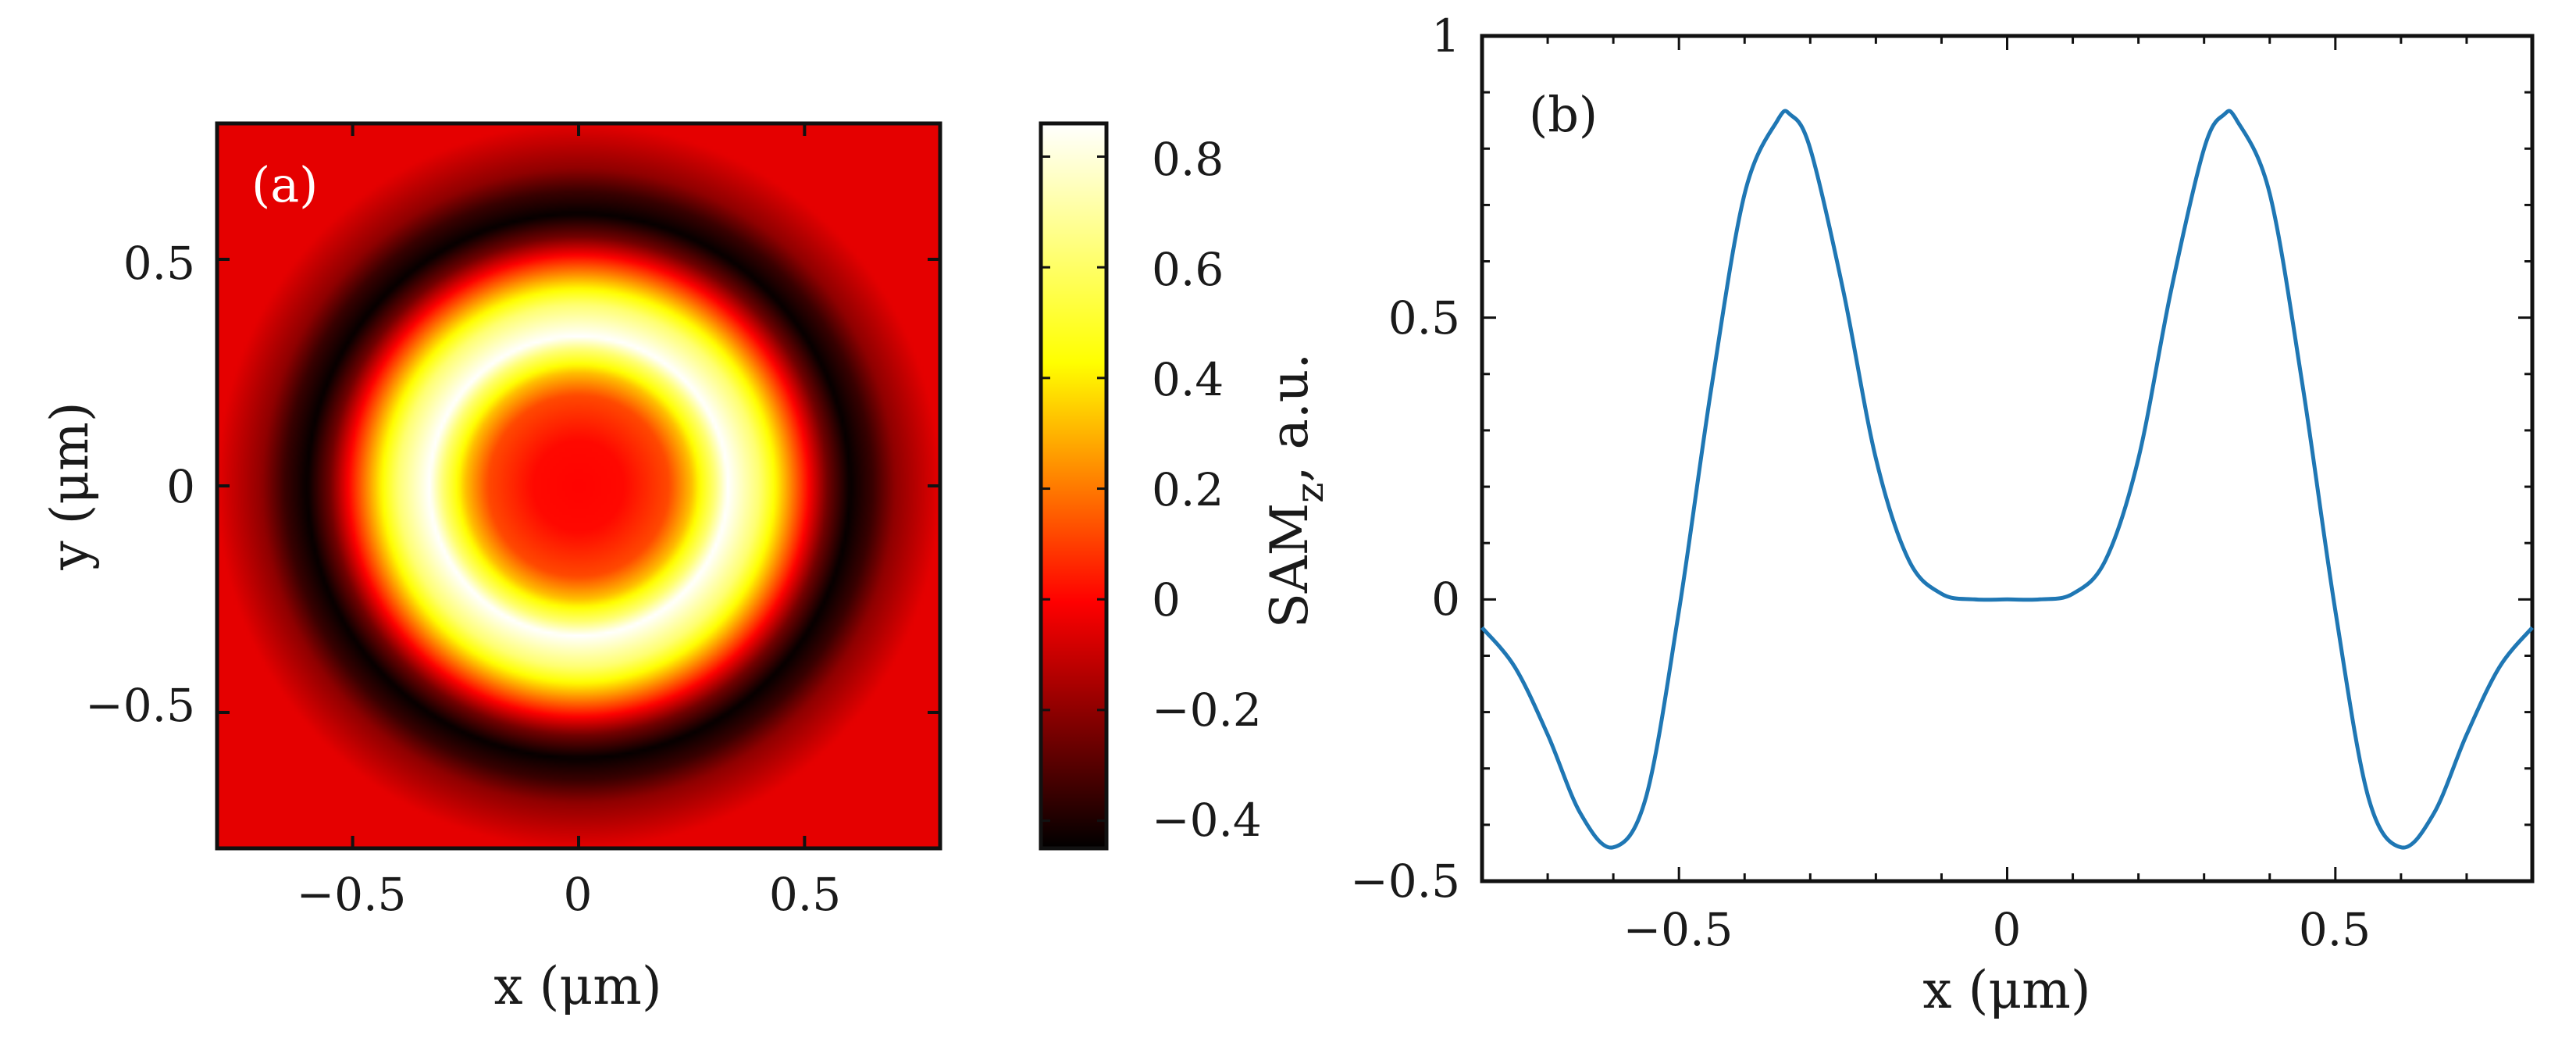  Describe the element at coordinates (159, 263) in the screenshot. I see `heatmap-ytick-label-3: 0.5` at that location.